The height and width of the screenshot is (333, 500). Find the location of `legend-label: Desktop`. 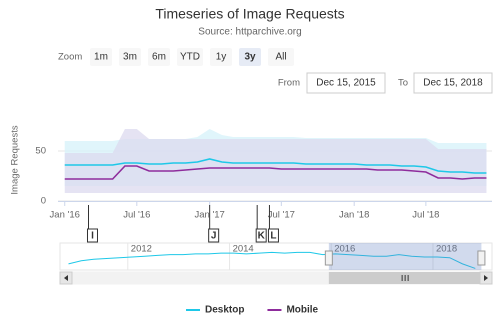

legend-label: Desktop is located at coordinates (224, 310).